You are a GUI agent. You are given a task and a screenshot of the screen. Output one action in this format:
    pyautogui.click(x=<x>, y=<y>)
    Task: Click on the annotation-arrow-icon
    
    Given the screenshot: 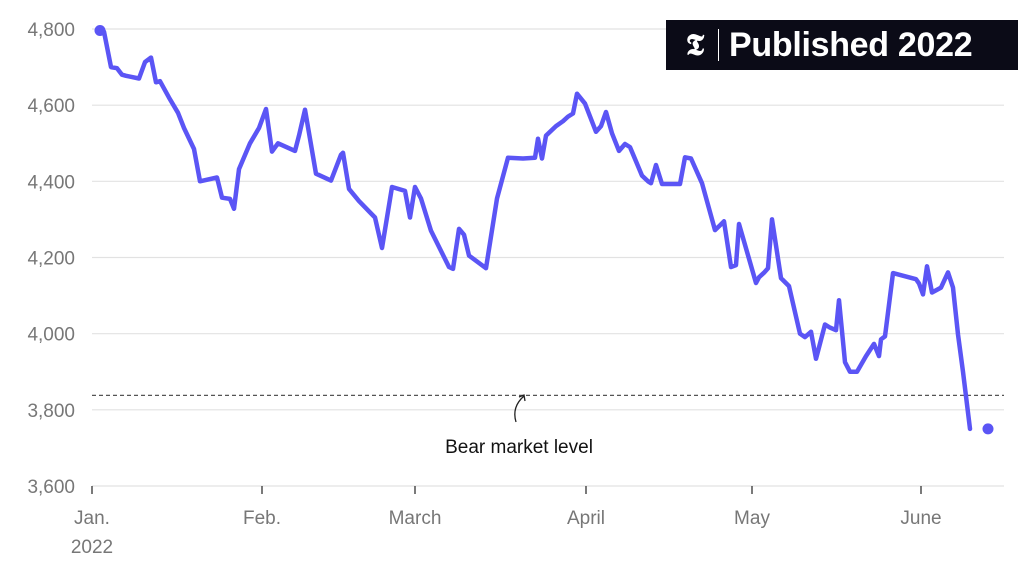 What is the action you would take?
    pyautogui.click(x=520, y=408)
    